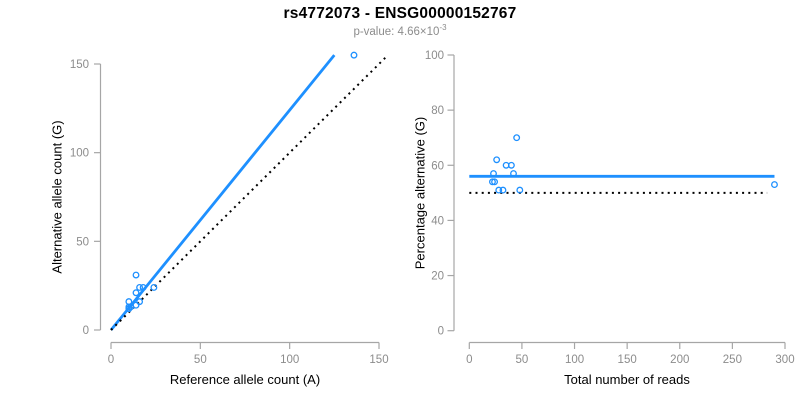 This screenshot has width=800, height=400. What do you see at coordinates (437, 111) in the screenshot?
I see `y-tick-label: 80` at bounding box center [437, 111].